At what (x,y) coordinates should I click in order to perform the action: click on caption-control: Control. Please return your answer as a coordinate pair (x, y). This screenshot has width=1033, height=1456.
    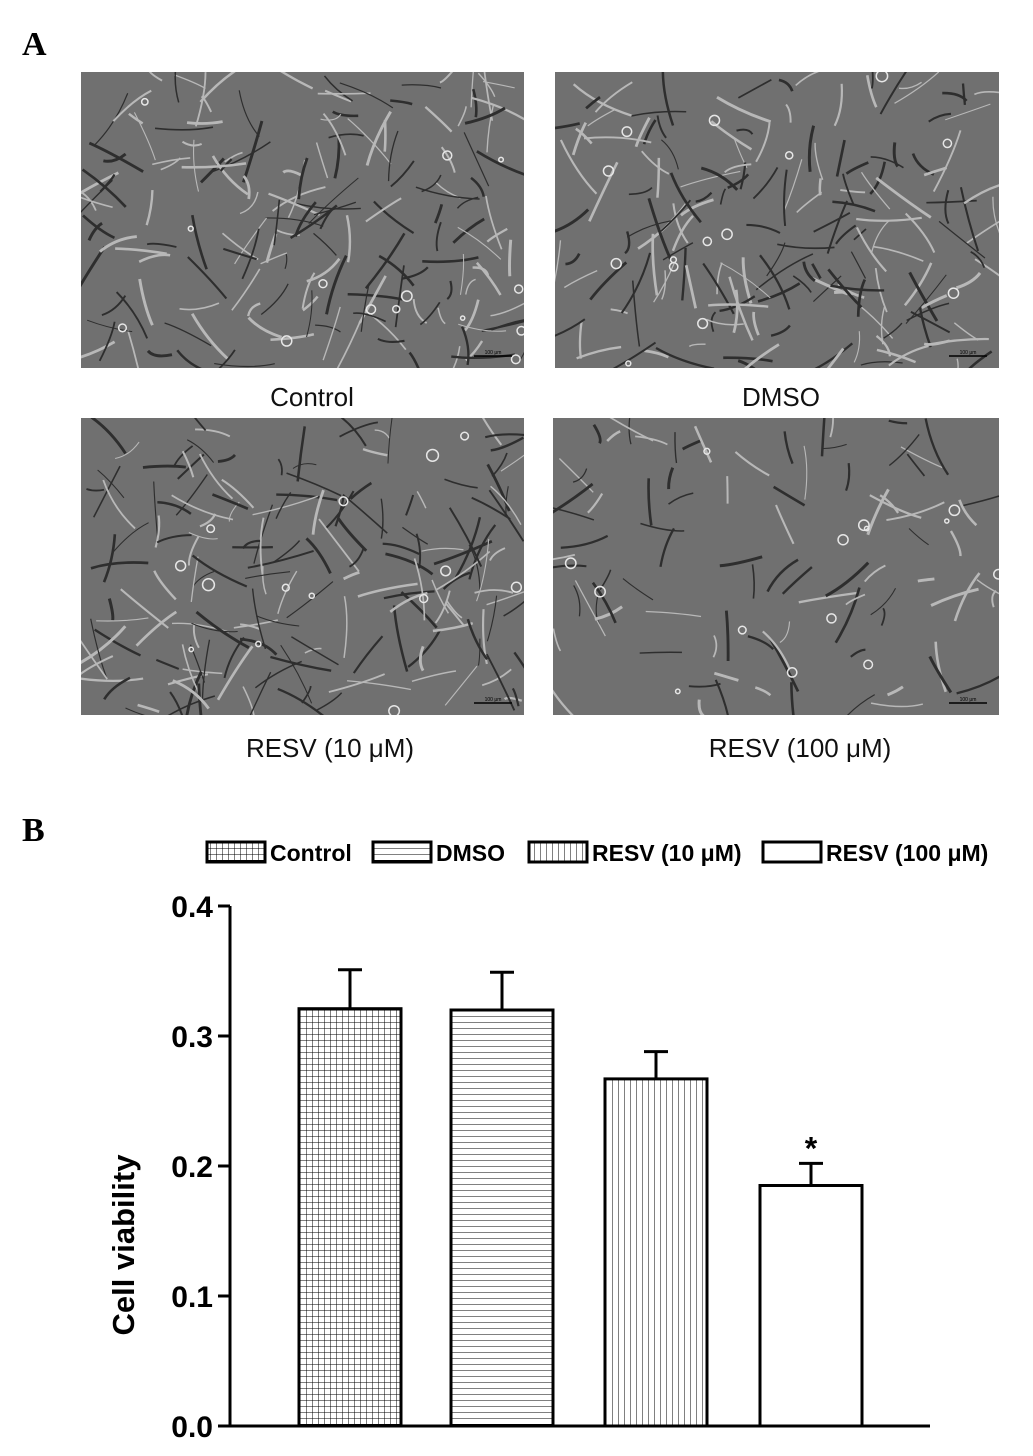
    Looking at the image, I should click on (312, 397).